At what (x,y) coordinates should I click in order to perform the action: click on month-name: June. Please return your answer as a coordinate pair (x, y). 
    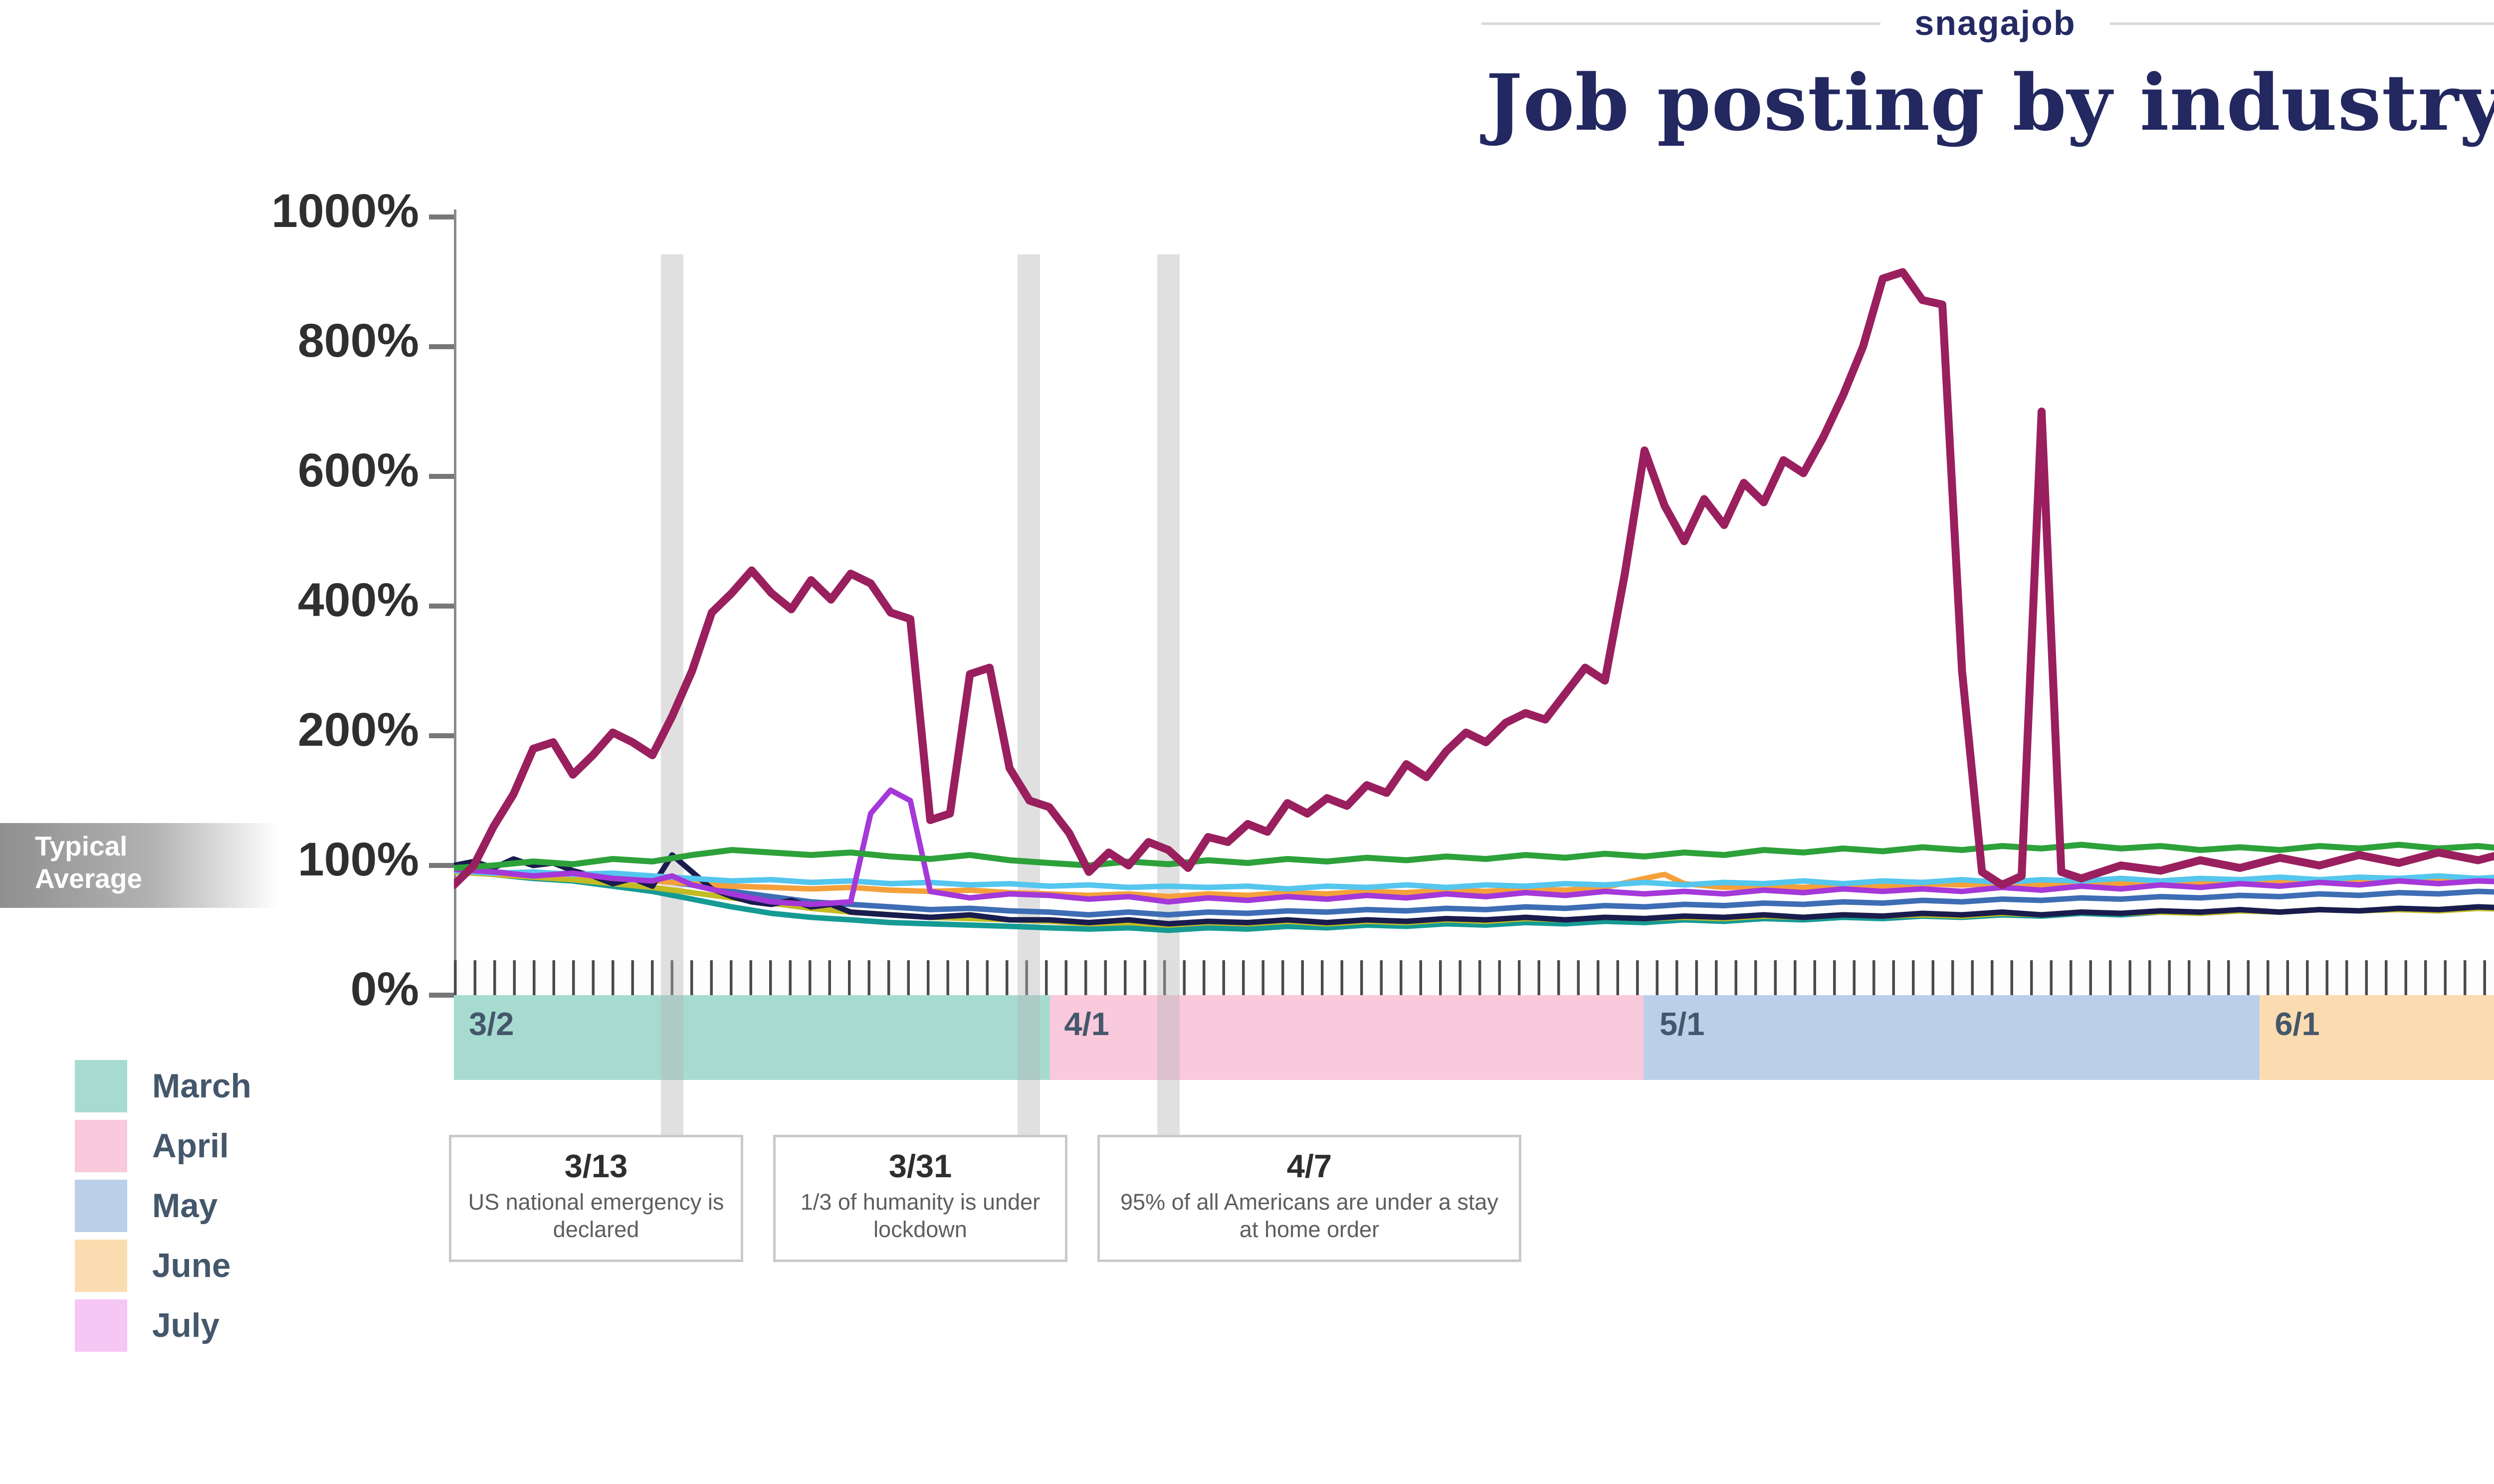
    Looking at the image, I should click on (191, 1264).